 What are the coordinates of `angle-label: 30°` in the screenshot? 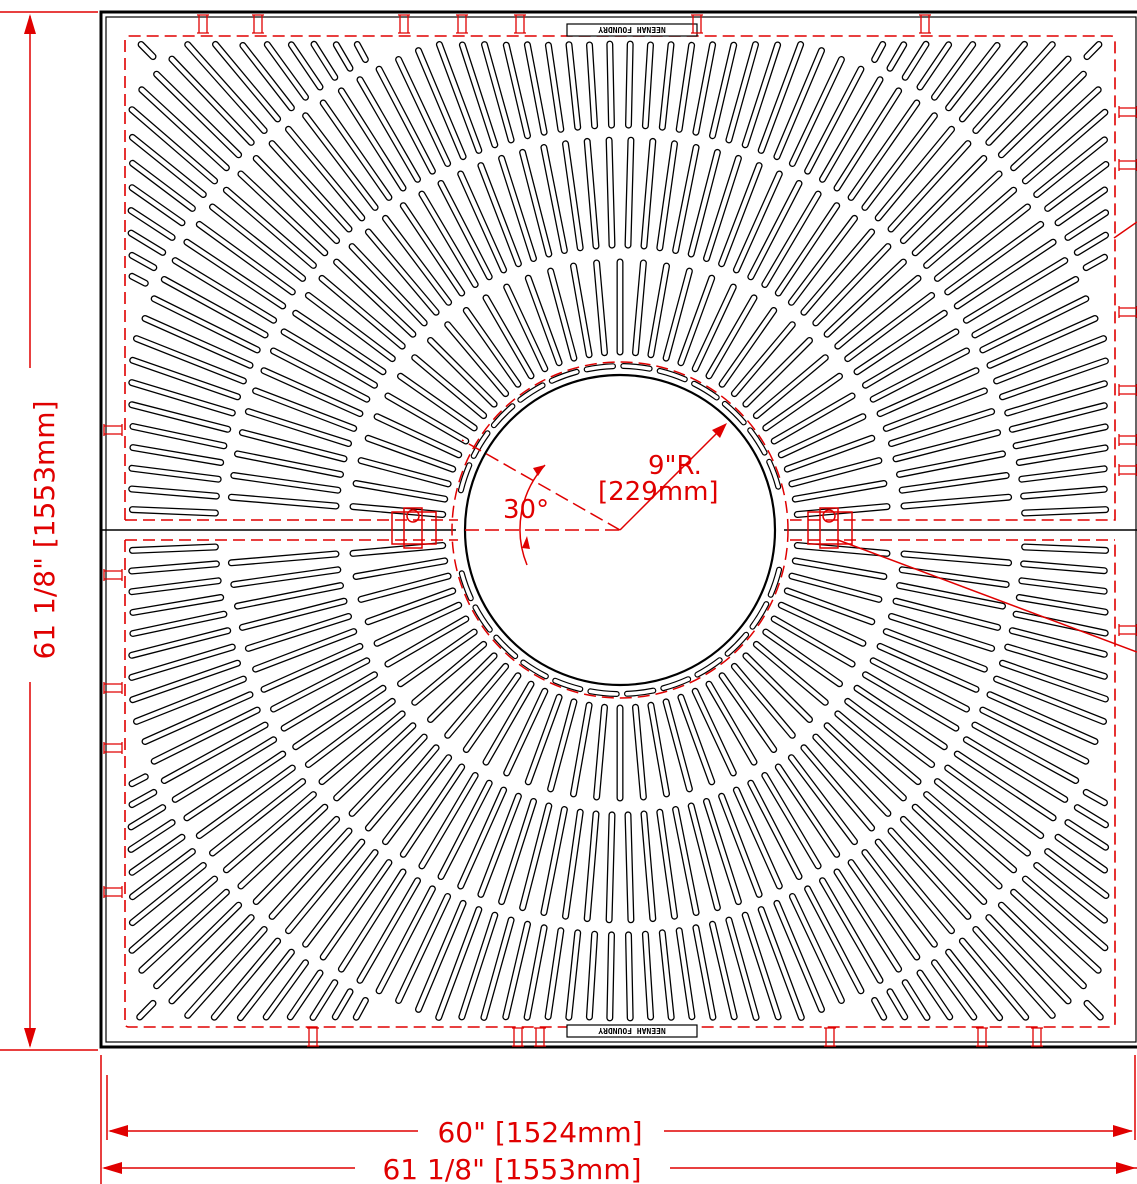 It's located at (526, 510).